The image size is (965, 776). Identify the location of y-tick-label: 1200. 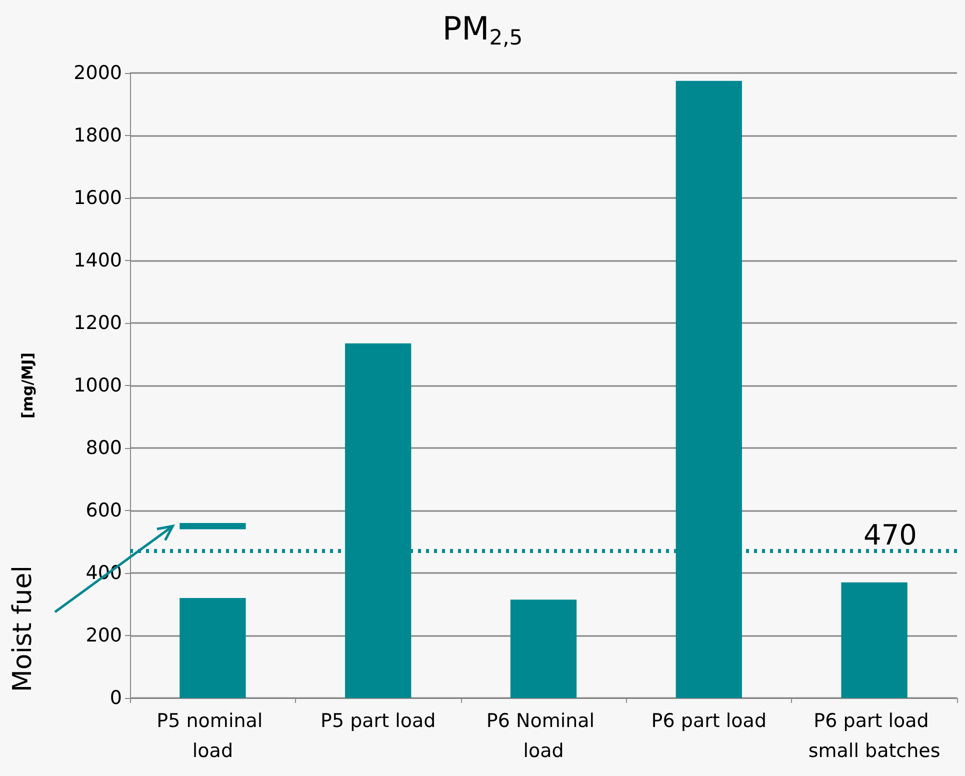
(98, 323).